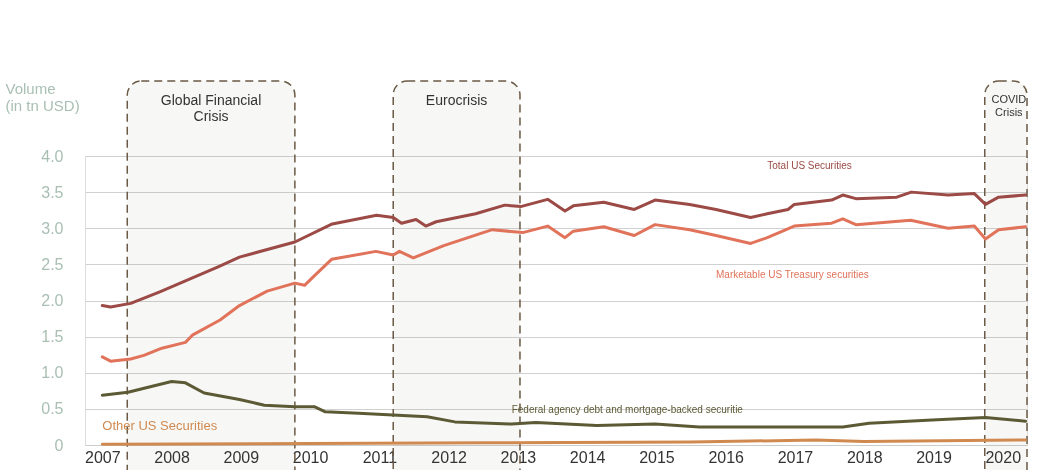 The image size is (1040, 475). I want to click on band-label: Global Financial Crisis, so click(211, 108).